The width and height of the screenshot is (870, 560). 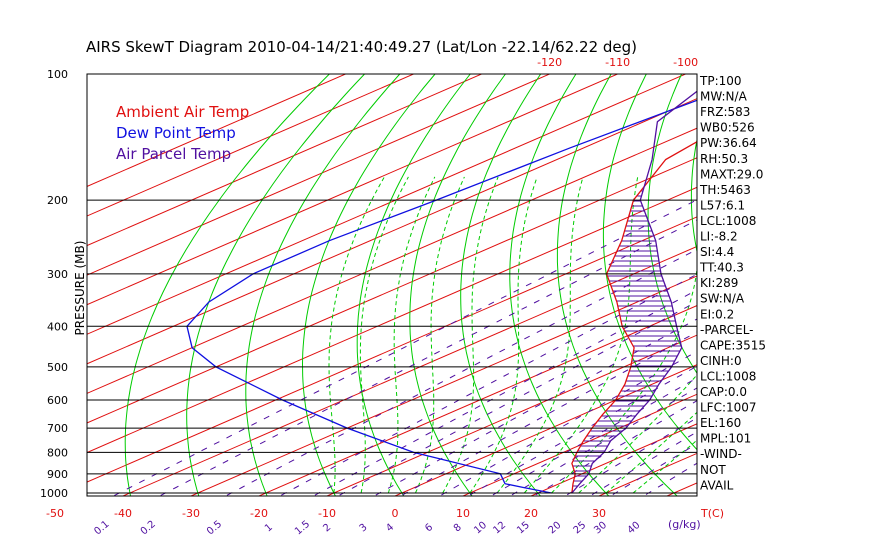 I want to click on ambient-air-temp-curve, so click(x=634, y=317).